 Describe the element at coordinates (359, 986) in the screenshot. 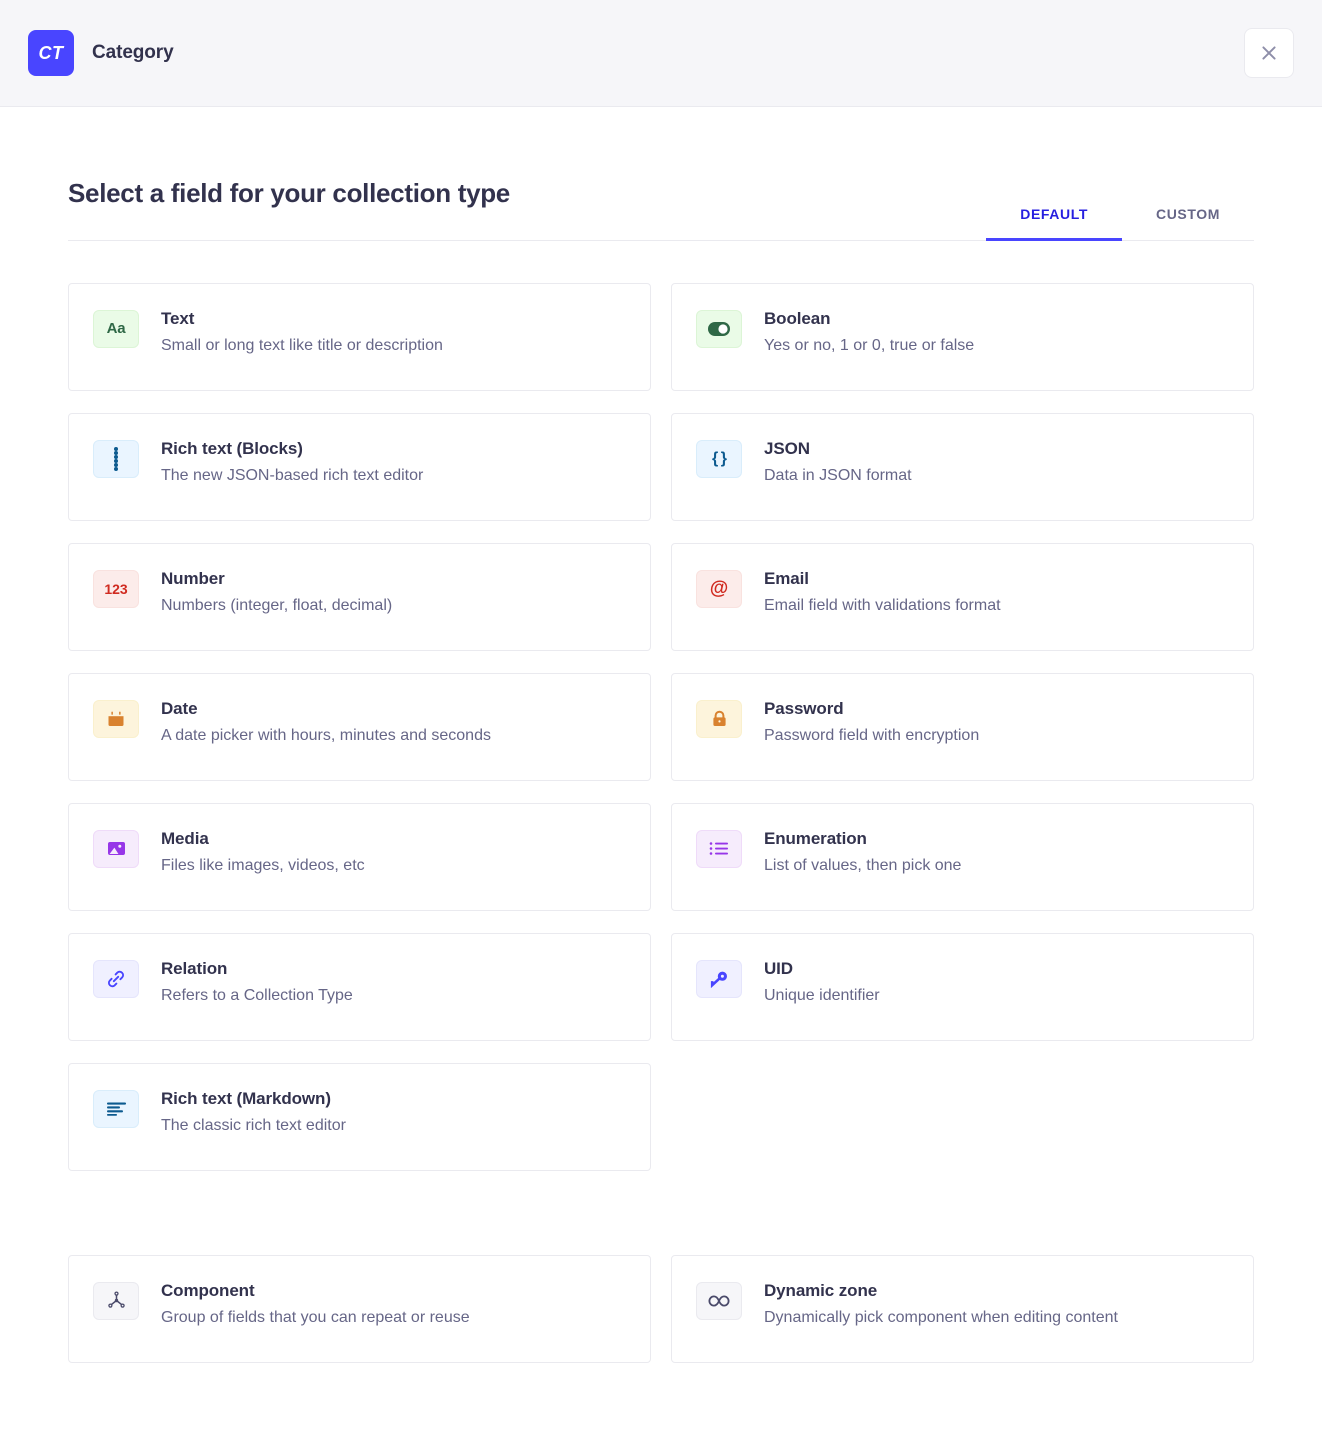

I see `field-card-relation: Relation Refers to a Collection Type` at that location.